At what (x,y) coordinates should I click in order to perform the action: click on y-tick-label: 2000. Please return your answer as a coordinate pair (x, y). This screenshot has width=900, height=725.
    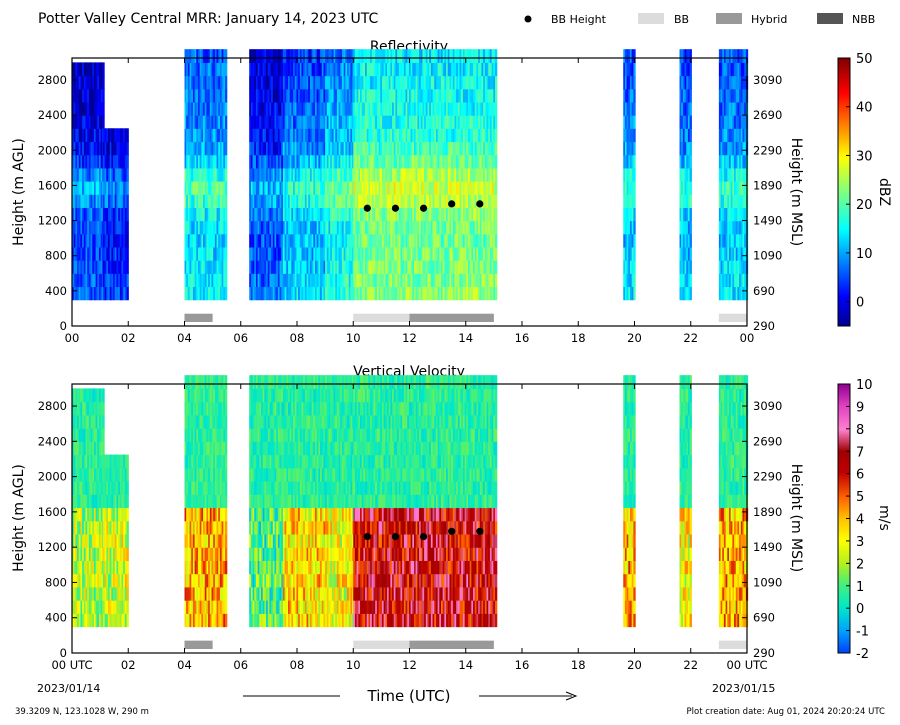
    Looking at the image, I should click on (52, 150).